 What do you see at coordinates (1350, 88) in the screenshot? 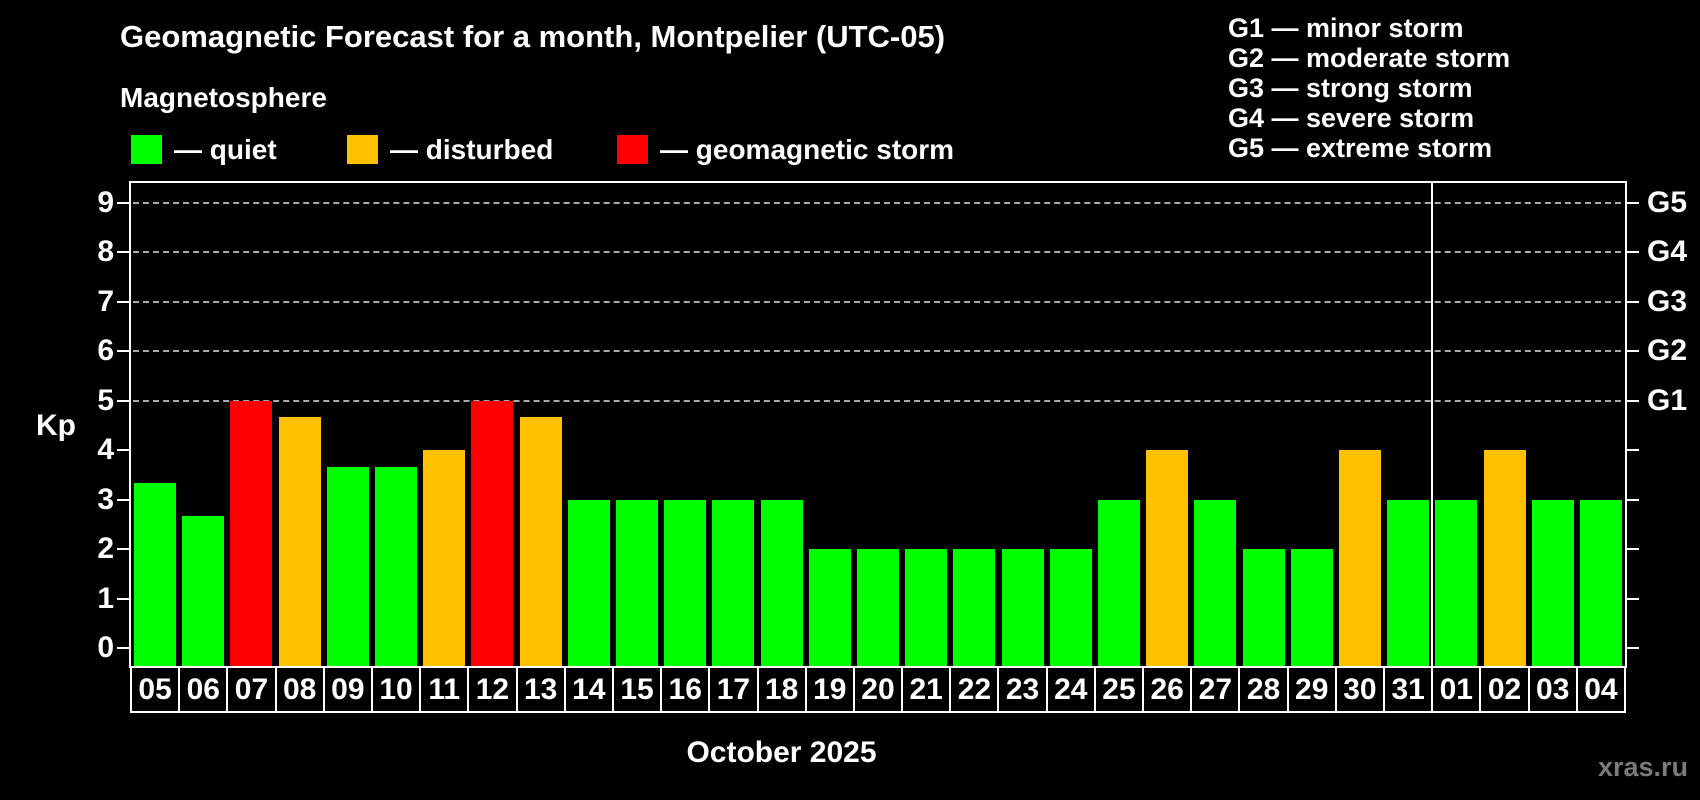
I see `gscale-legend-line-g3: G3 — strong storm` at bounding box center [1350, 88].